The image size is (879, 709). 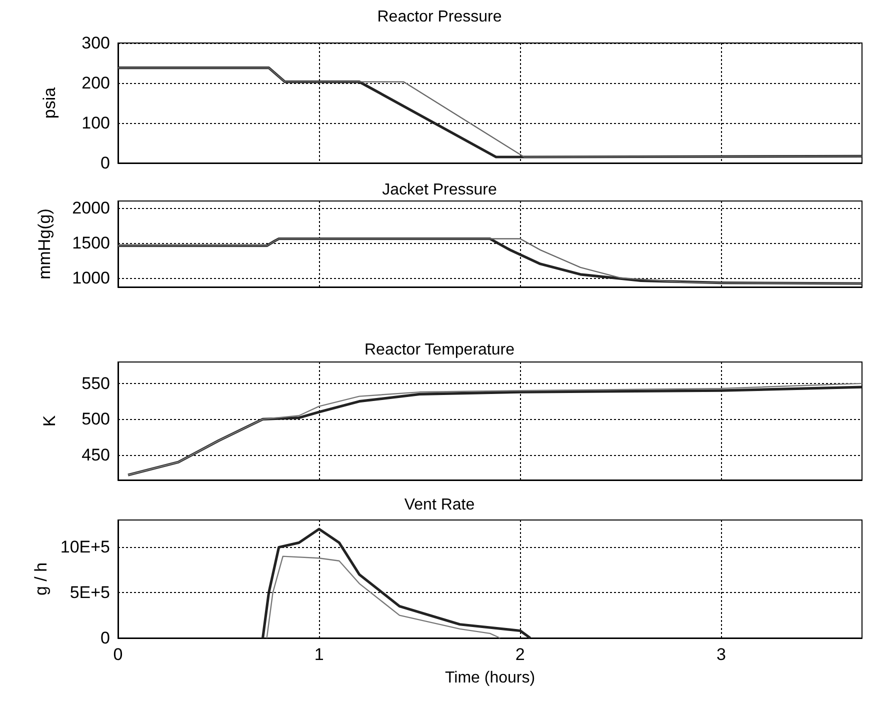 I want to click on y-tick-label: 200, so click(x=96, y=83).